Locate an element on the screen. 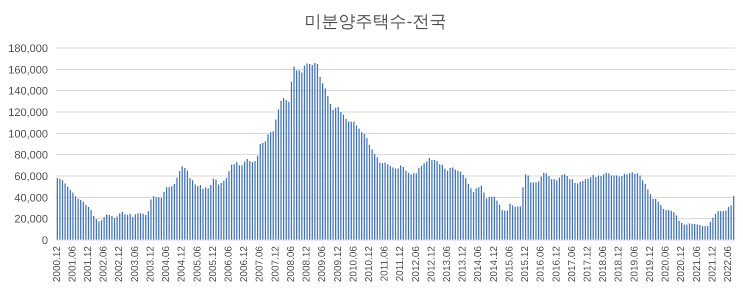 The height and width of the screenshot is (295, 743). y-tick-label: 100,000 is located at coordinates (28, 134).